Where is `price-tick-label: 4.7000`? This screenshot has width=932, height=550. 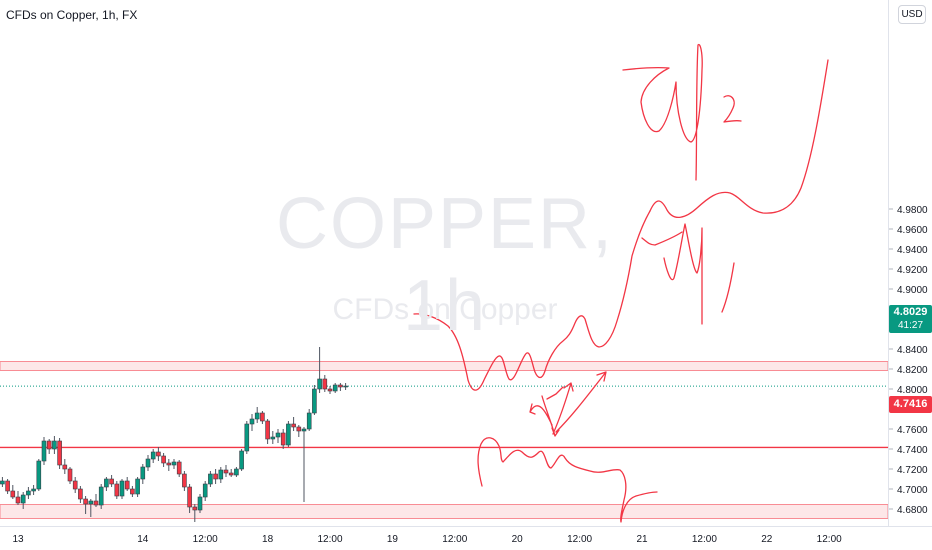 price-tick-label: 4.7000 is located at coordinates (912, 490).